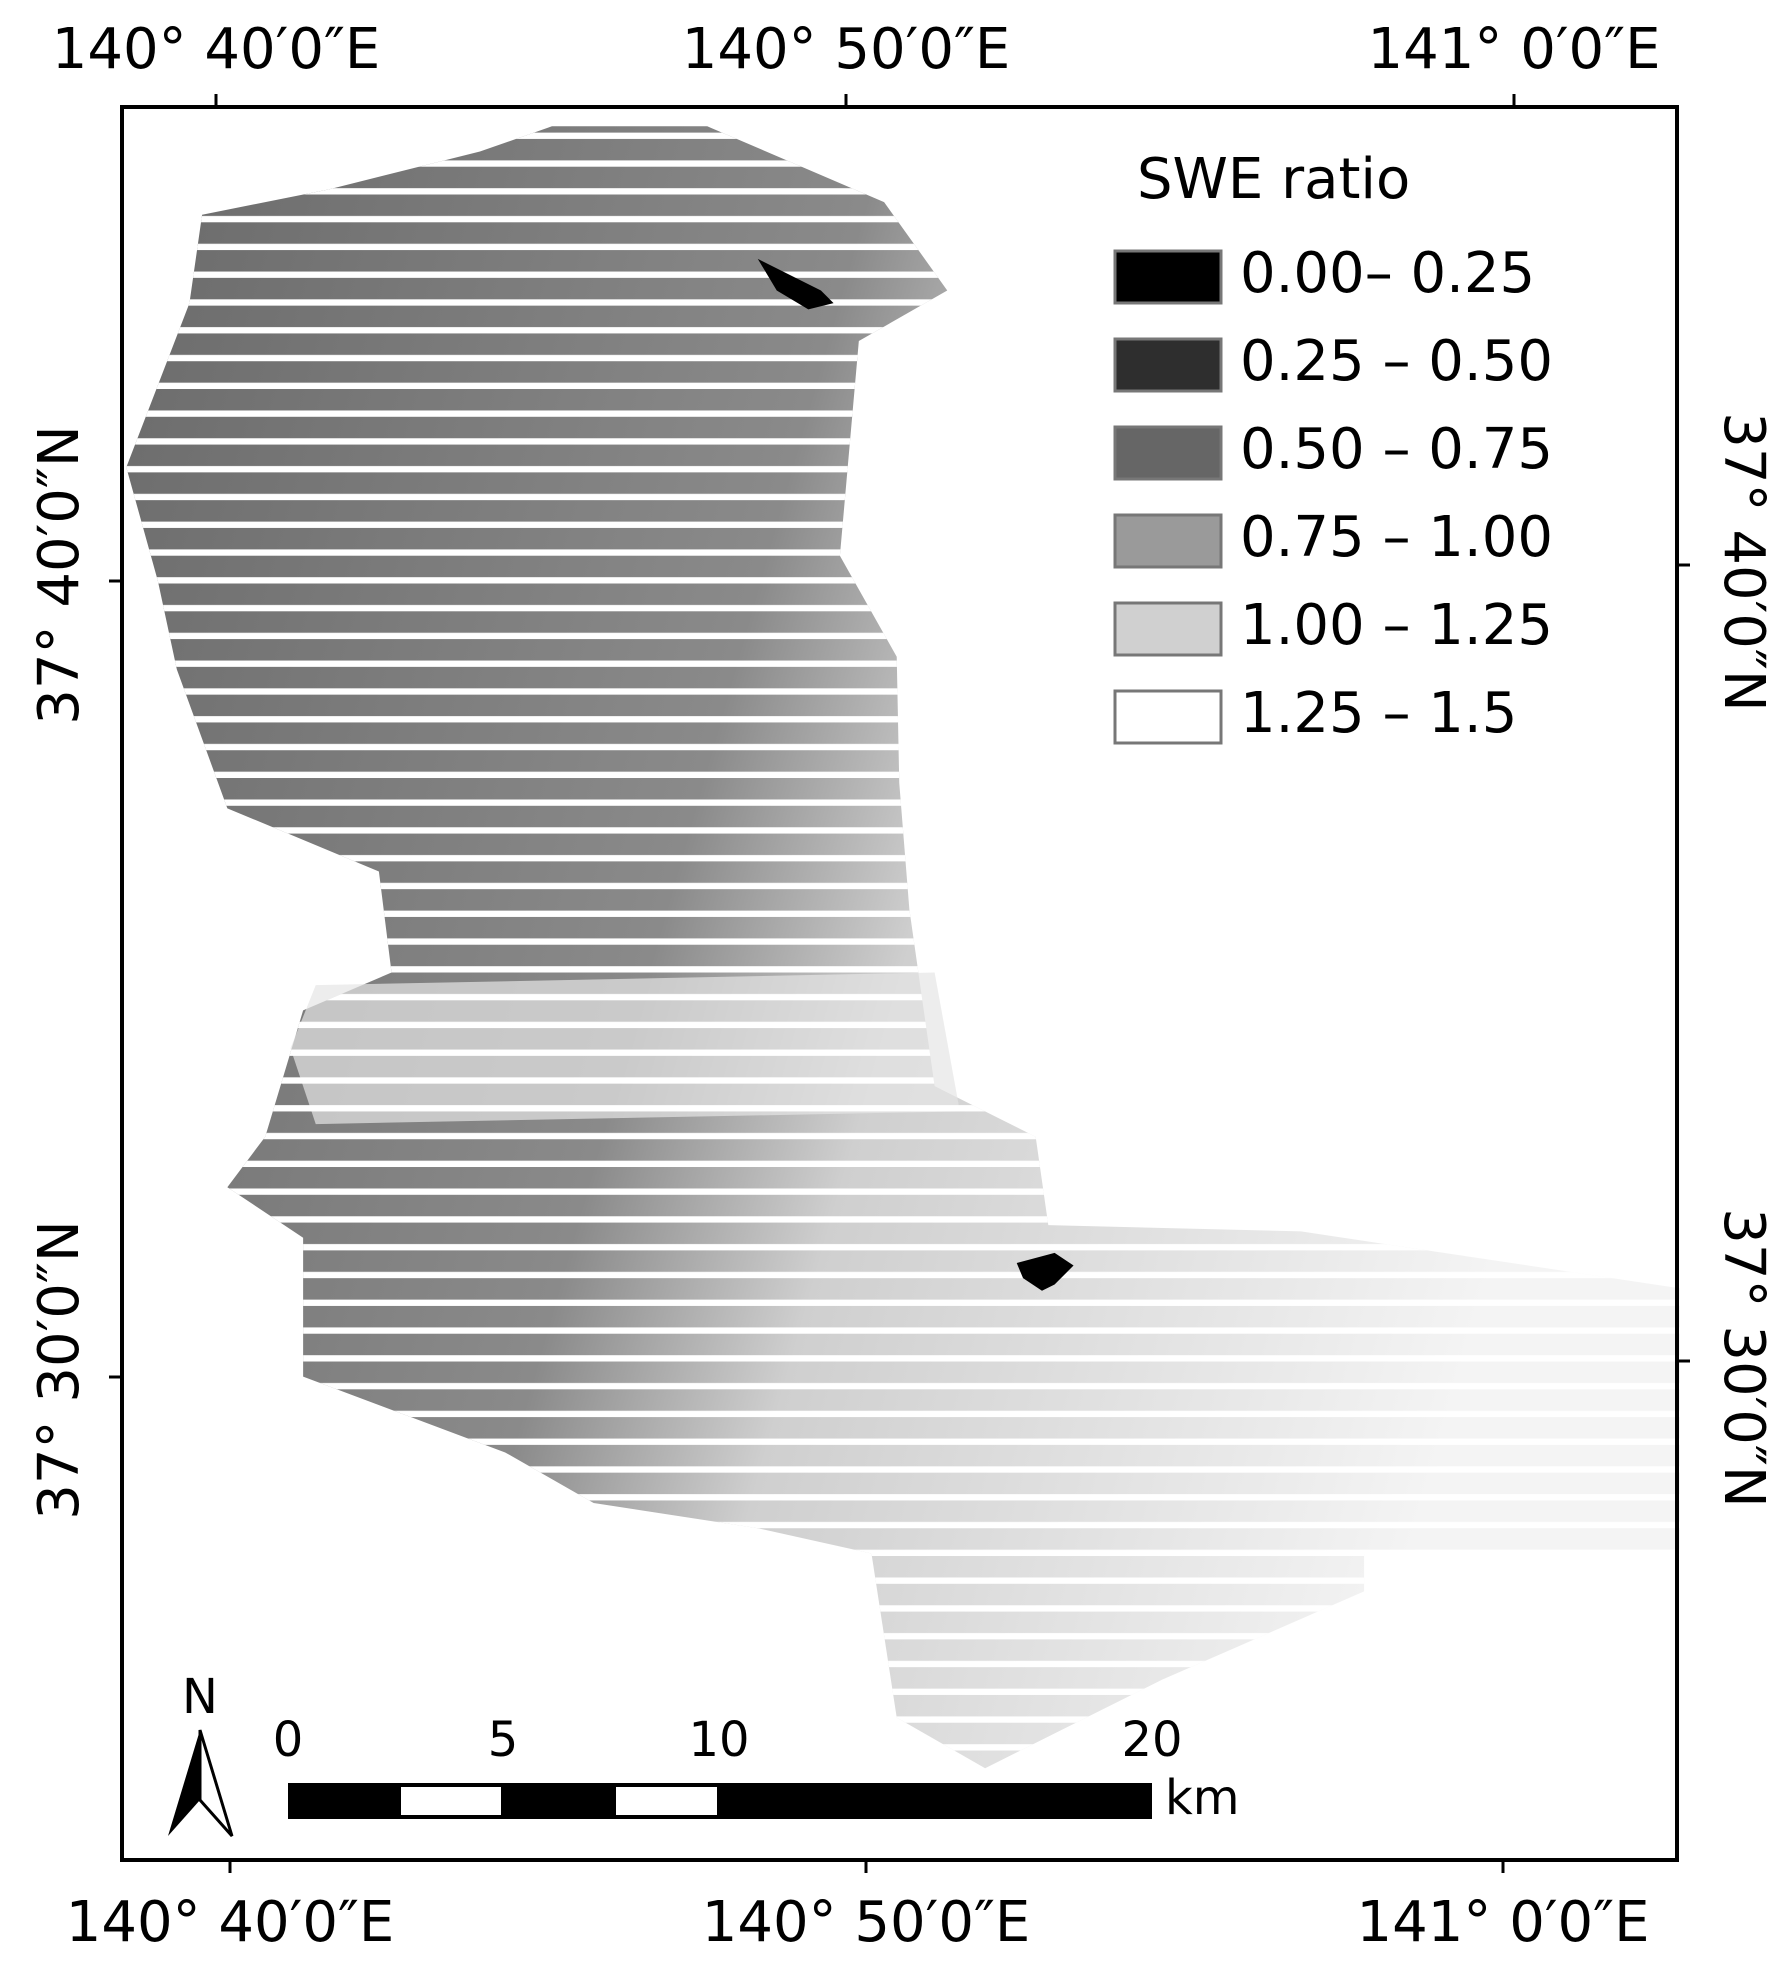 The height and width of the screenshot is (1978, 1787). What do you see at coordinates (200, 1697) in the screenshot?
I see `north-label: N` at bounding box center [200, 1697].